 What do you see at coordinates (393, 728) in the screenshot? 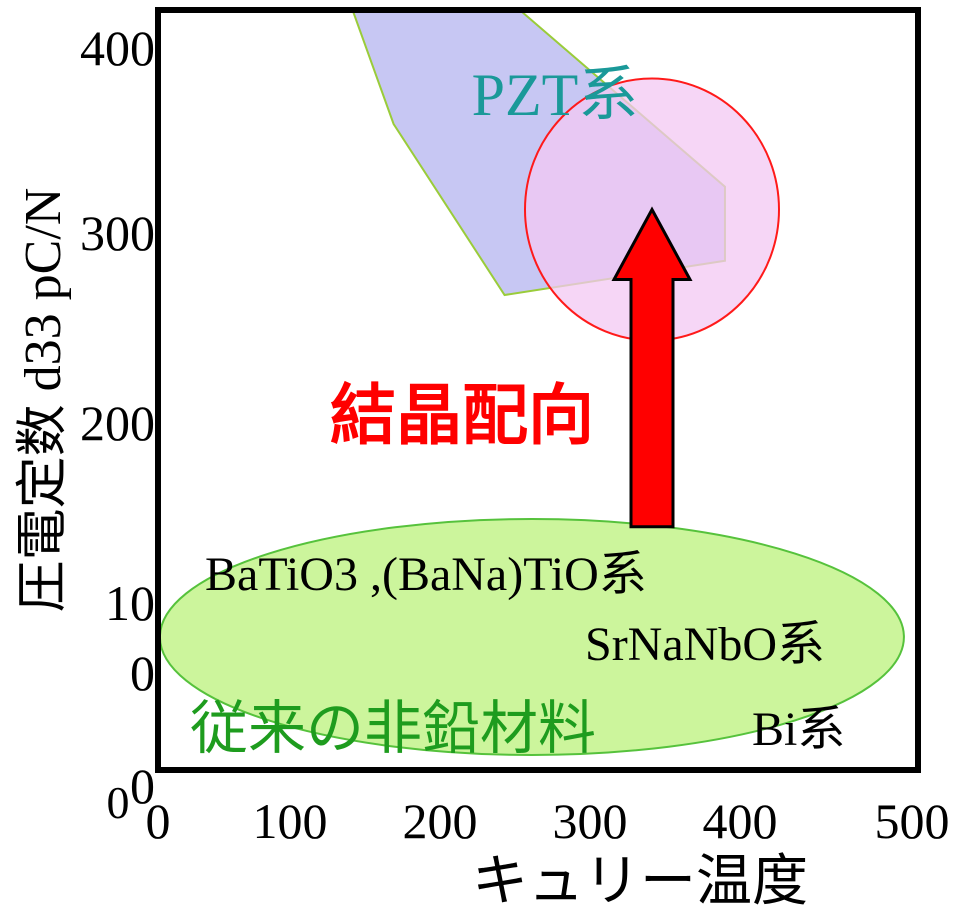
I see `annotation-3: 従来の非鉛材料` at bounding box center [393, 728].